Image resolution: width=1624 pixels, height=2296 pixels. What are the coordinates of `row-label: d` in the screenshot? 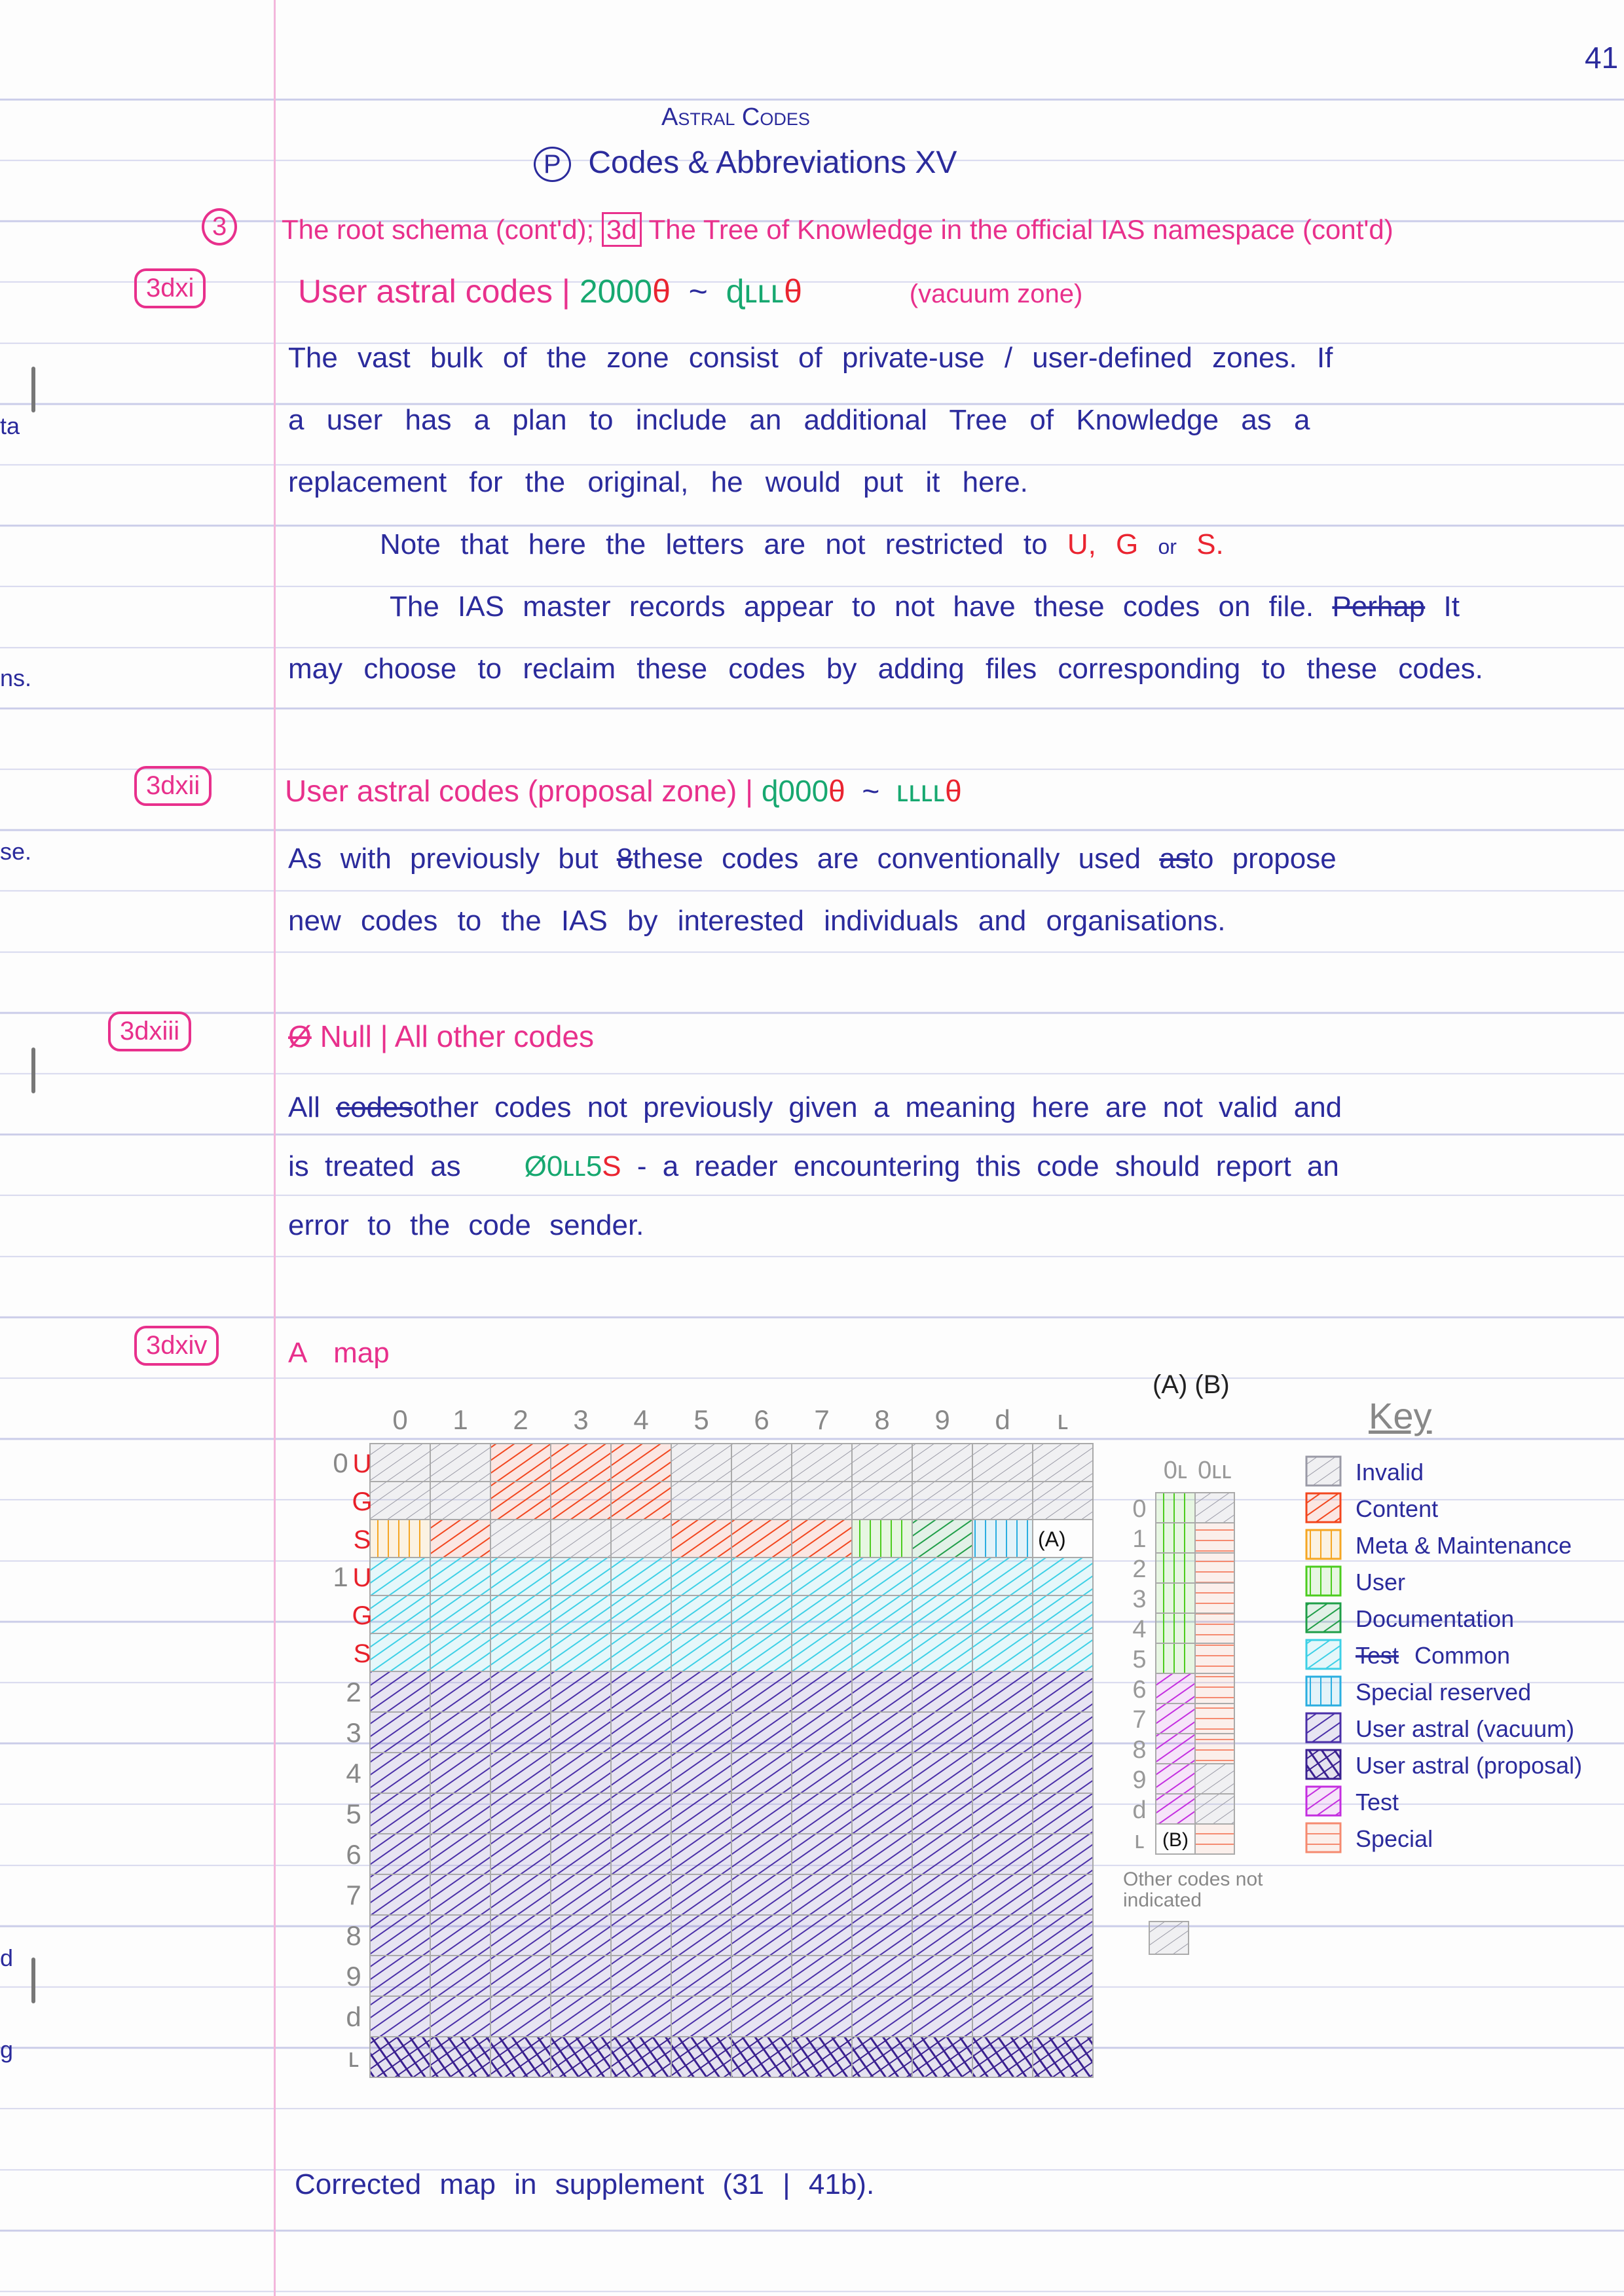 It's located at (353, 2016).